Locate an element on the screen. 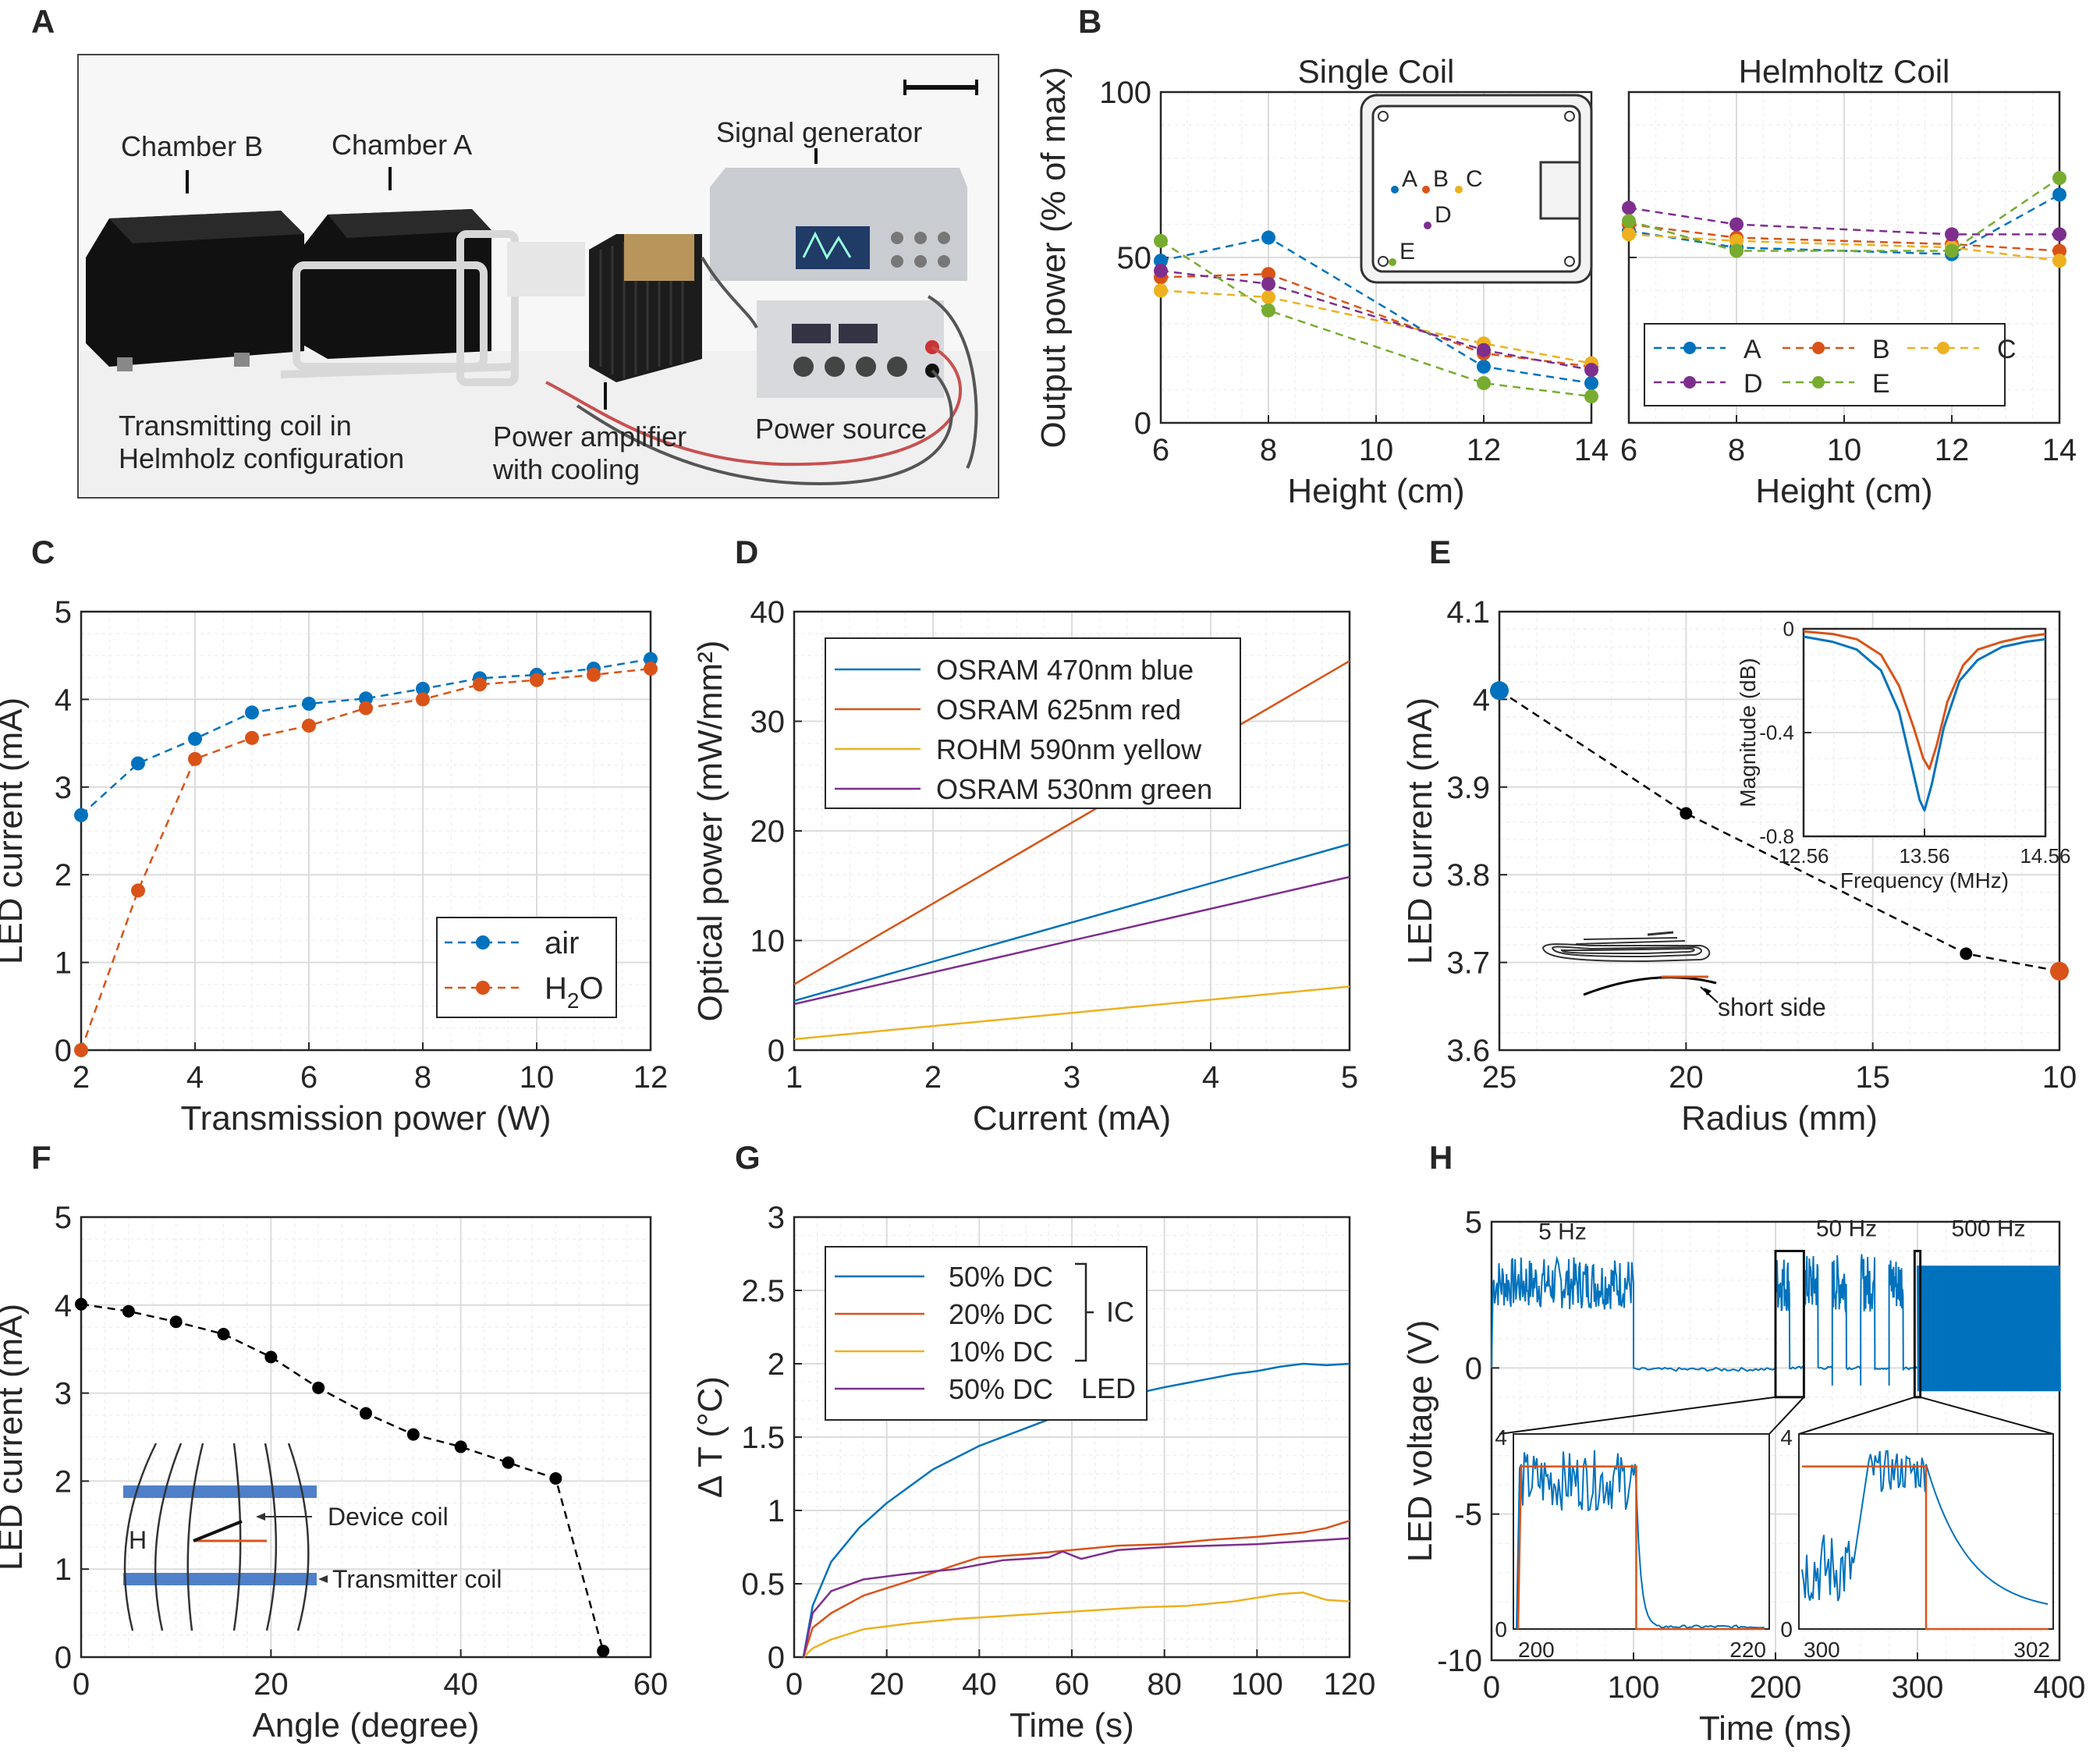 The height and width of the screenshot is (1764, 2093). axes-box is located at coordinates (366, 831).